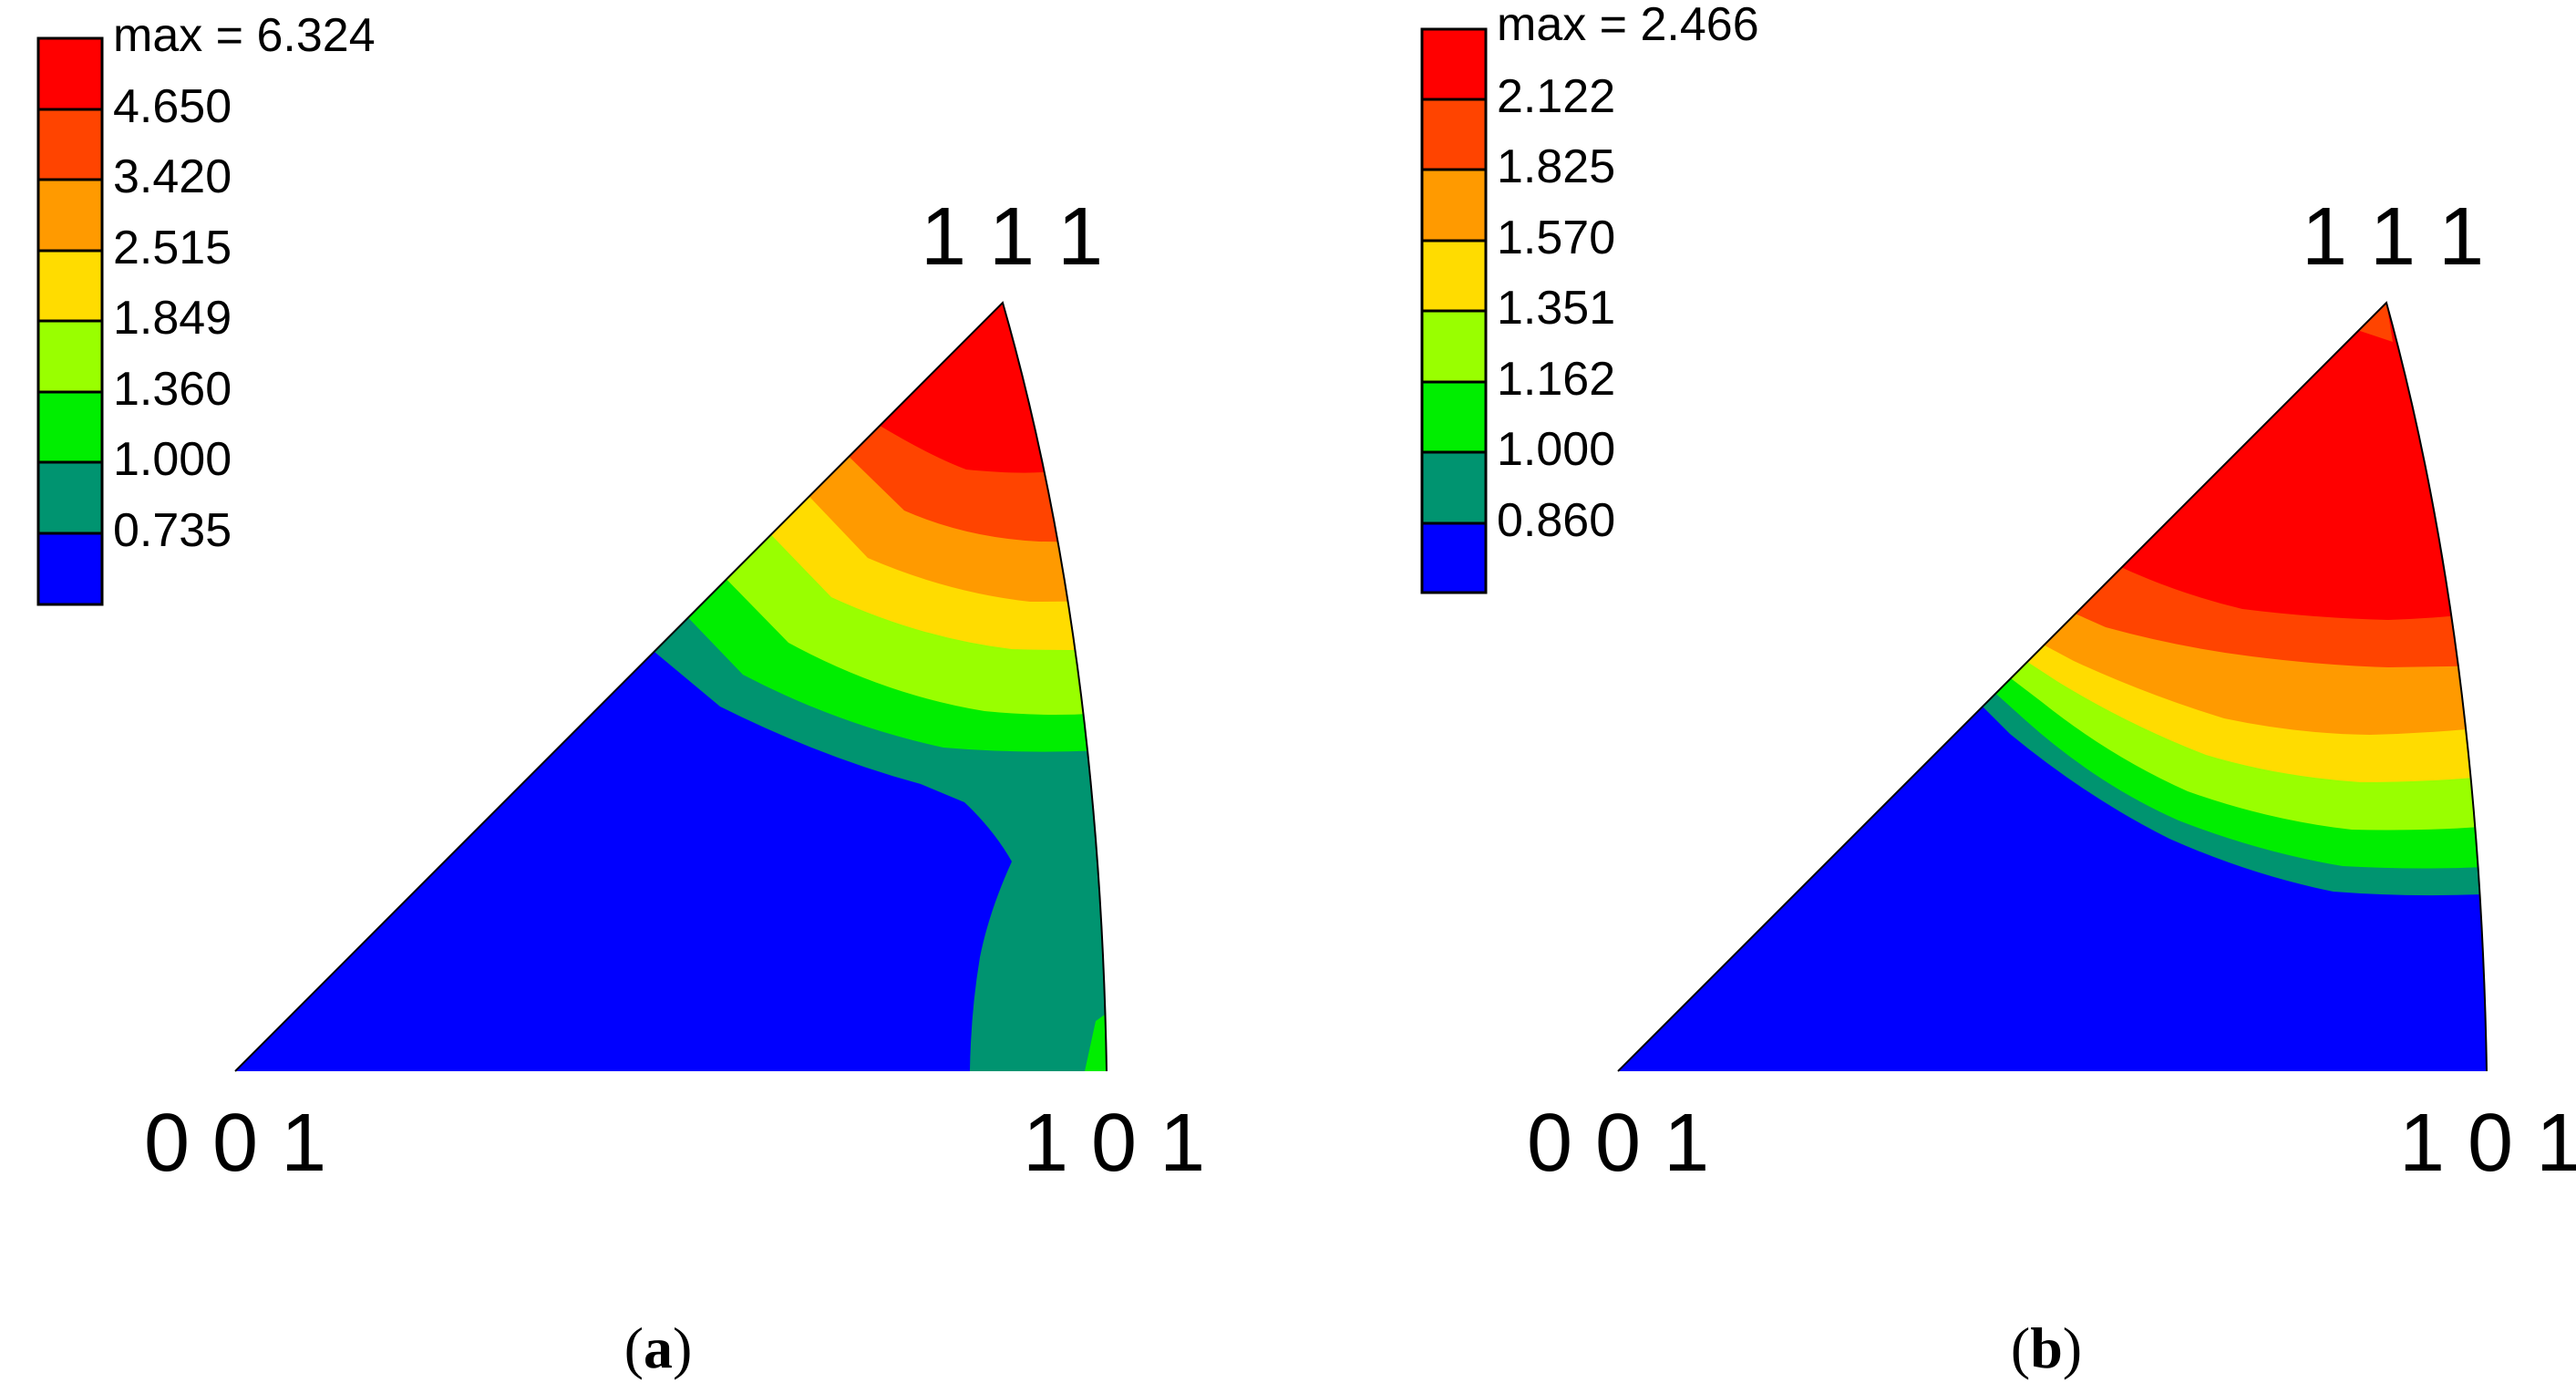 The image size is (2576, 1383). What do you see at coordinates (1618, 1143) in the screenshot?
I see `corner-label-b-001: 0 0 1` at bounding box center [1618, 1143].